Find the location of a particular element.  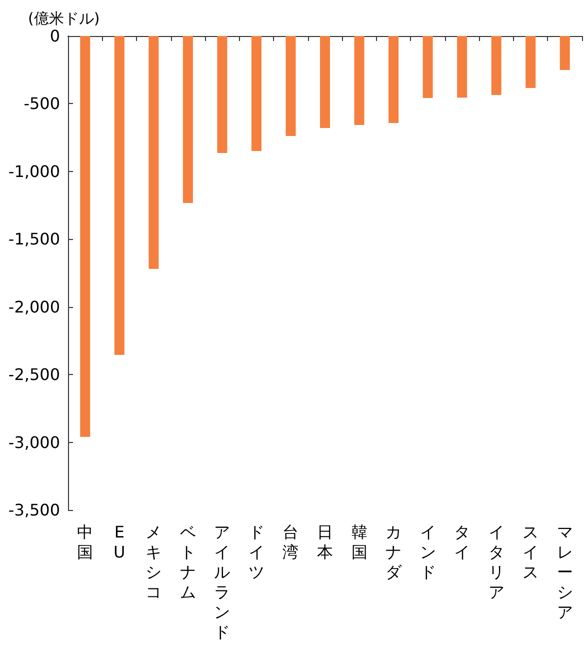

y-tick-label: -3,000 is located at coordinates (34, 442).